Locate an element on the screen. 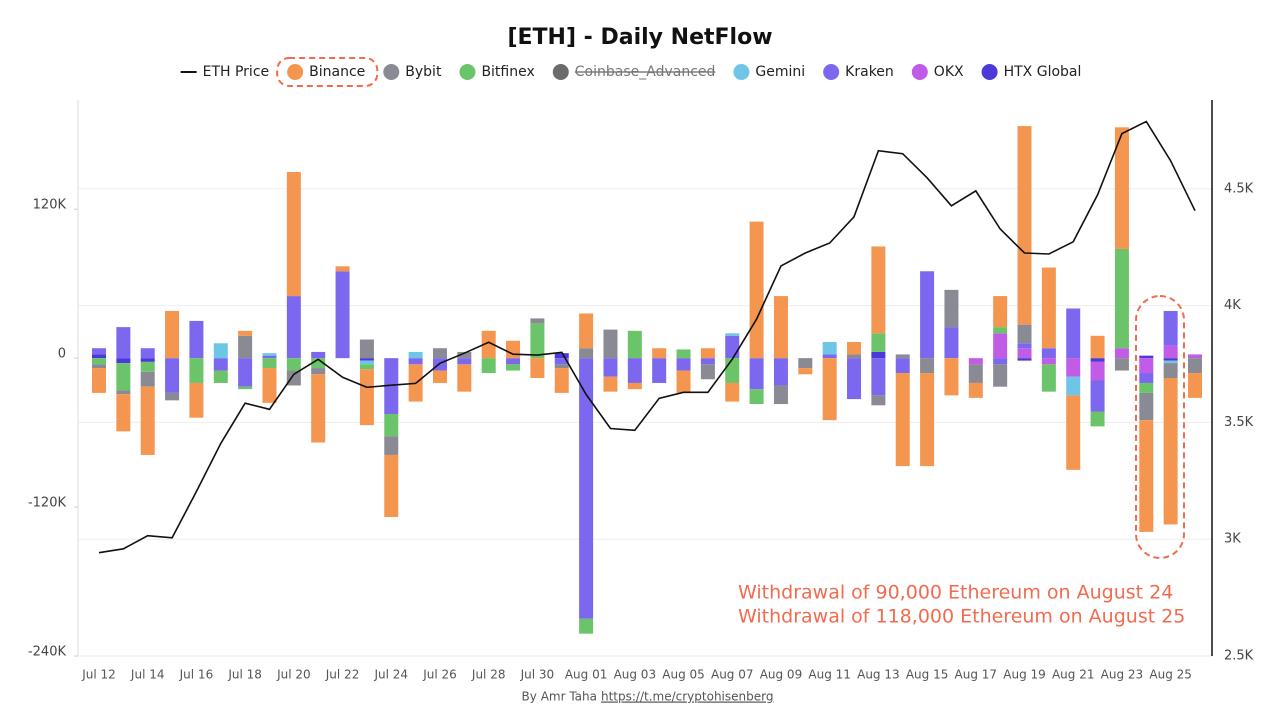 This screenshot has width=1280, height=720. x-tick-label: Jul 20 is located at coordinates (293, 675).